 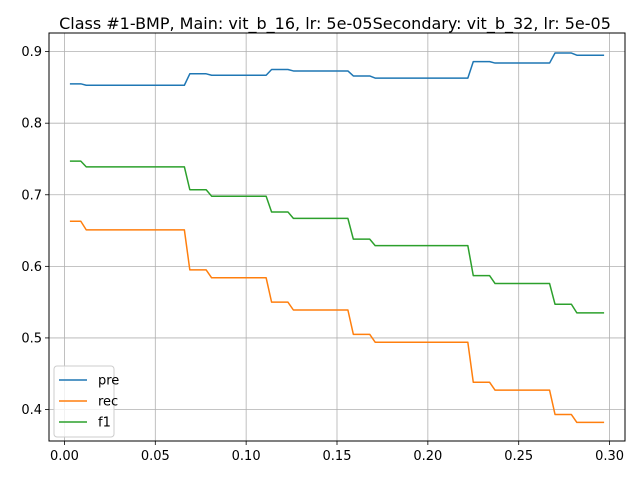 I want to click on legend-label-f1: f1, so click(x=104, y=423).